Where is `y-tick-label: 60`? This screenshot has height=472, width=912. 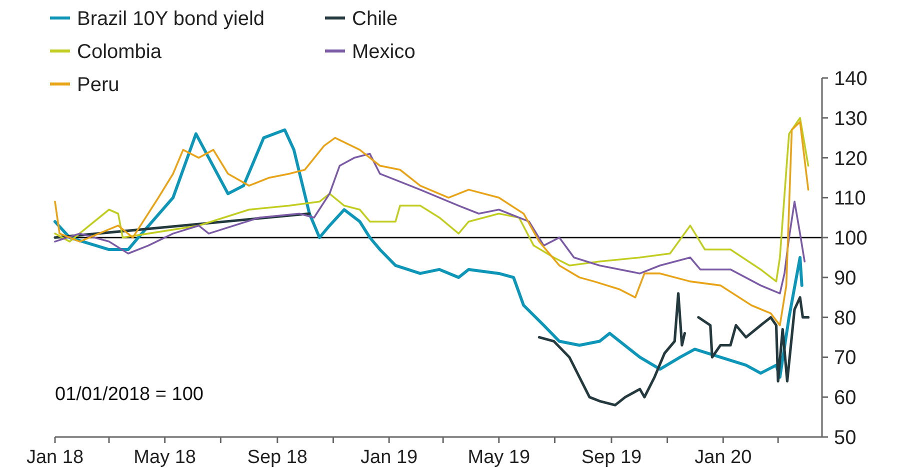 y-tick-label: 60 is located at coordinates (845, 398).